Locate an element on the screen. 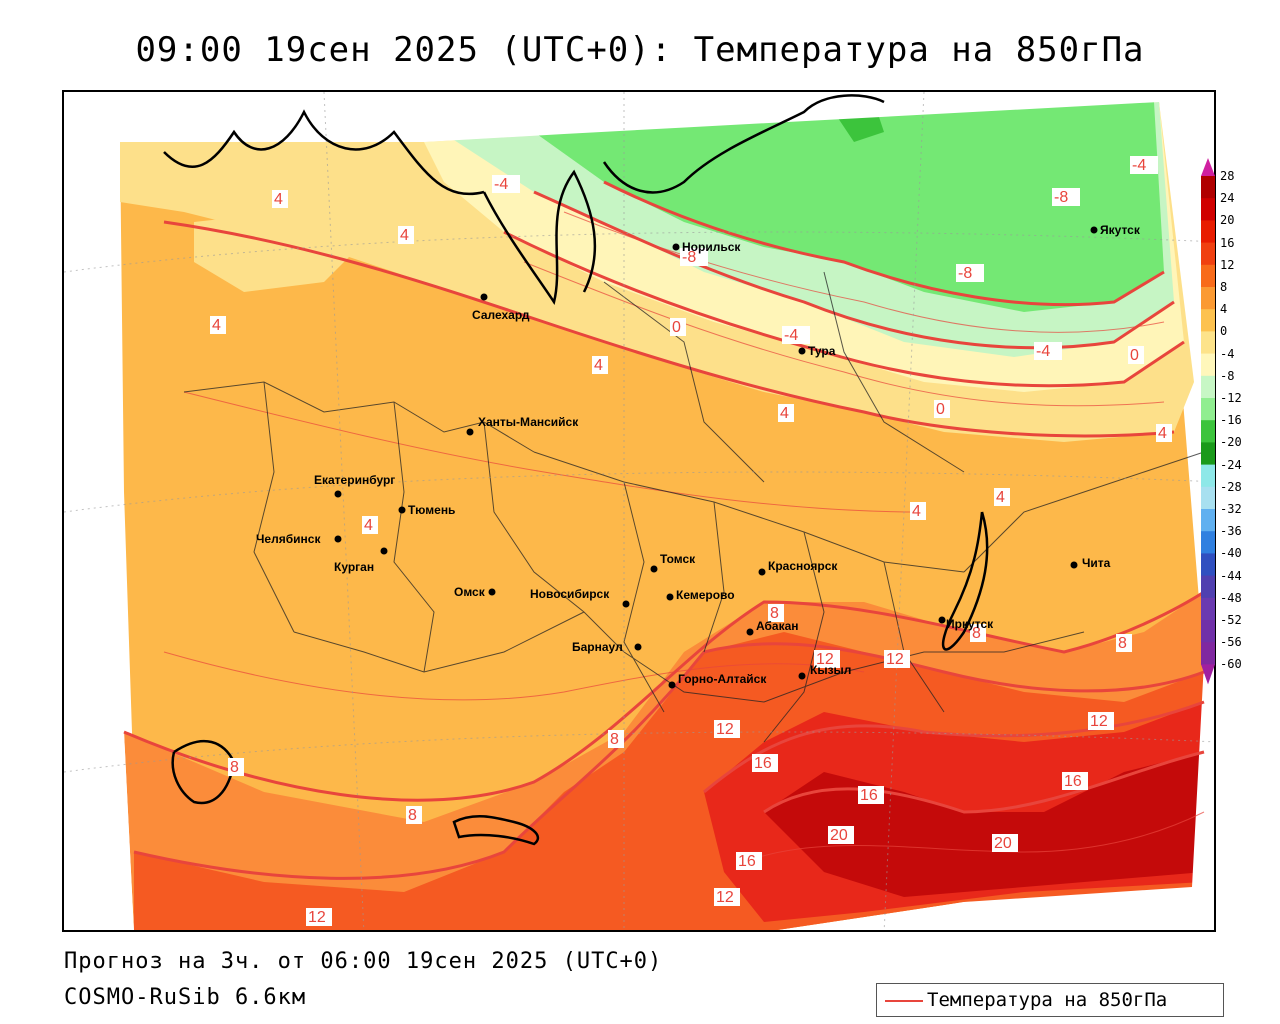 Image resolution: width=1280 pixels, height=1024 pixels. city-marker: Томск is located at coordinates (673, 562).